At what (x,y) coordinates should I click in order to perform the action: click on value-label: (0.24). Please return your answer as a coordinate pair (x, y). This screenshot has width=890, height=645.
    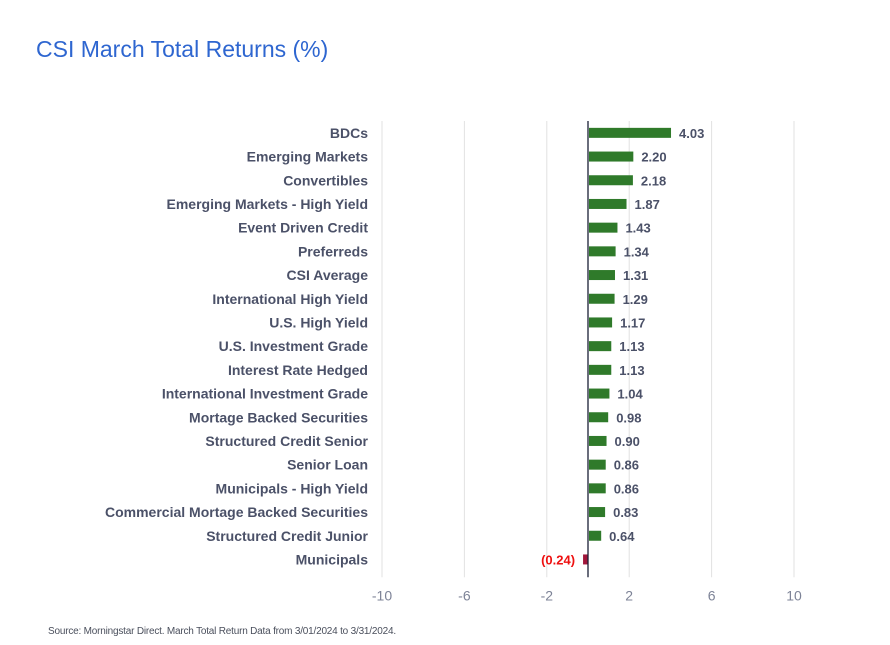
    Looking at the image, I should click on (558, 559).